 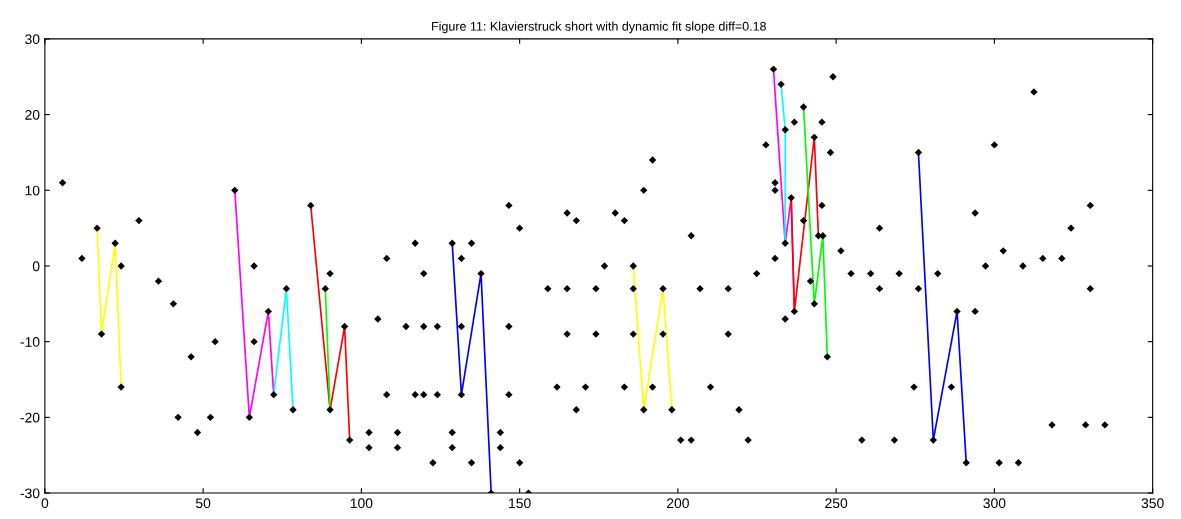 What do you see at coordinates (30, 342) in the screenshot?
I see `y-tick-label: -10` at bounding box center [30, 342].